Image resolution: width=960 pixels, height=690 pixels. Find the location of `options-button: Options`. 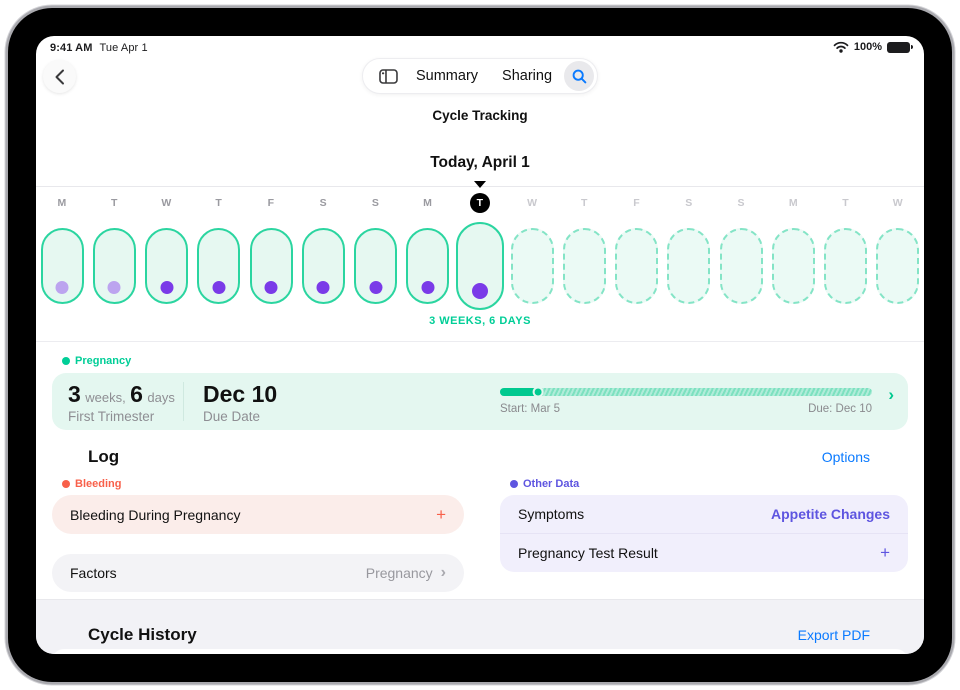

options-button: Options is located at coordinates (845, 457).